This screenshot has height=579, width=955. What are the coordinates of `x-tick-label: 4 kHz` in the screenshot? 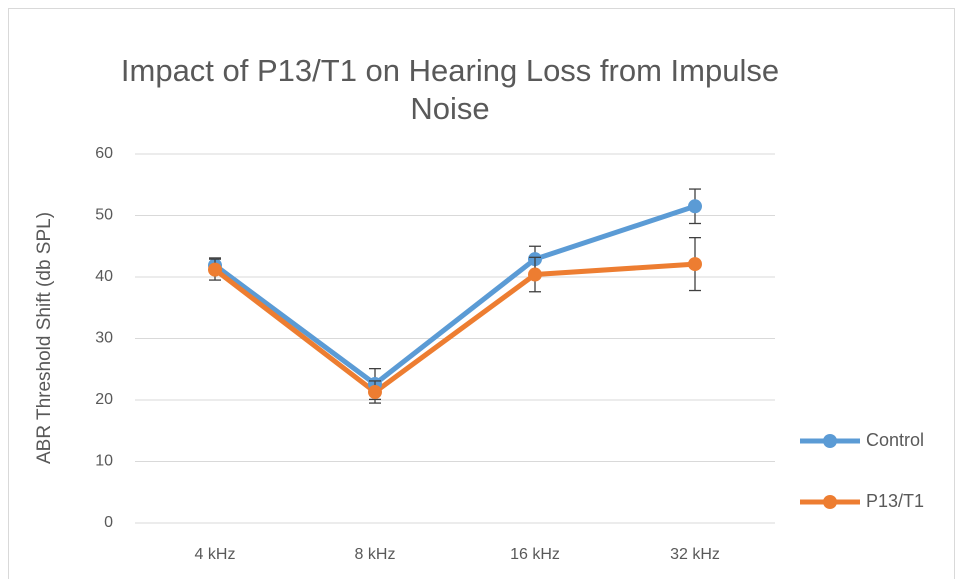 It's located at (215, 554).